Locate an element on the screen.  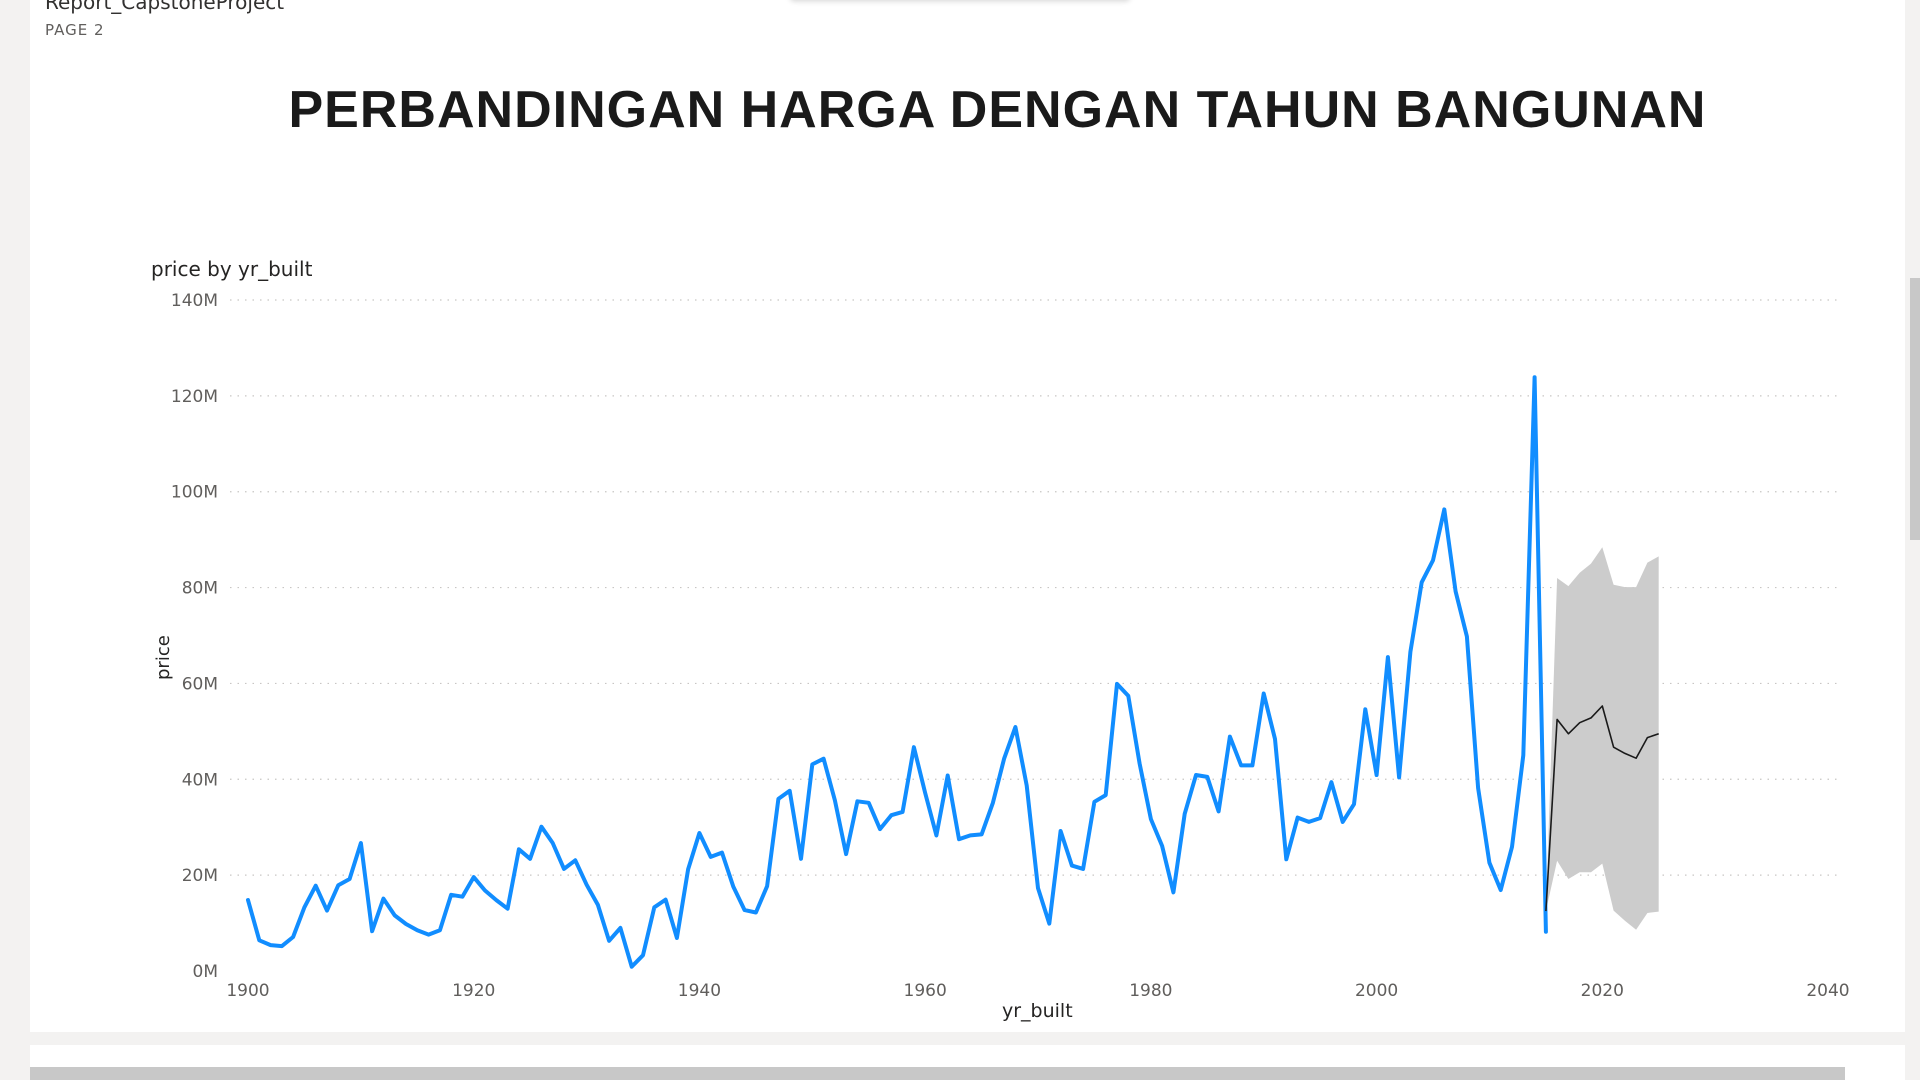
forecast-line is located at coordinates (1602, 808).